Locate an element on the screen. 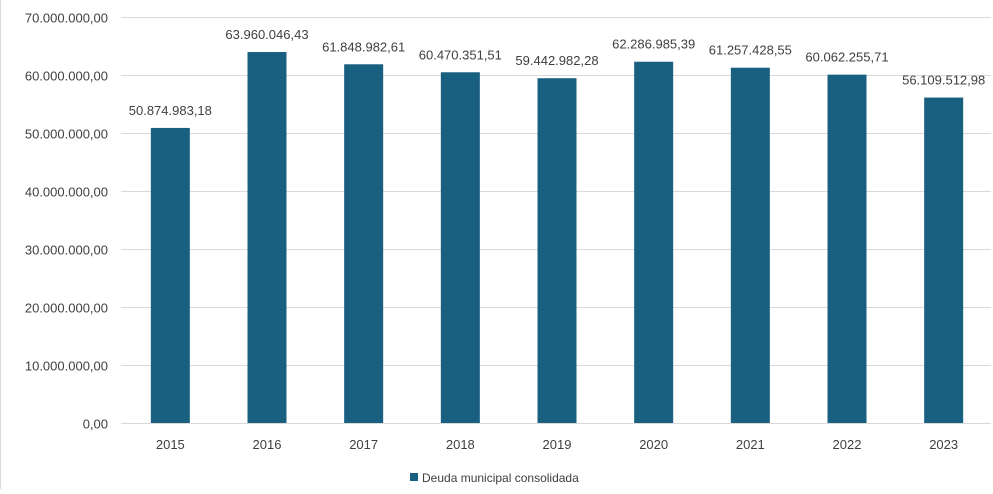 The image size is (993, 494). x-axis-tick-labels: 2015 2016 2017 2018 2019 2020 2021 2022 2023 is located at coordinates (557, 444).